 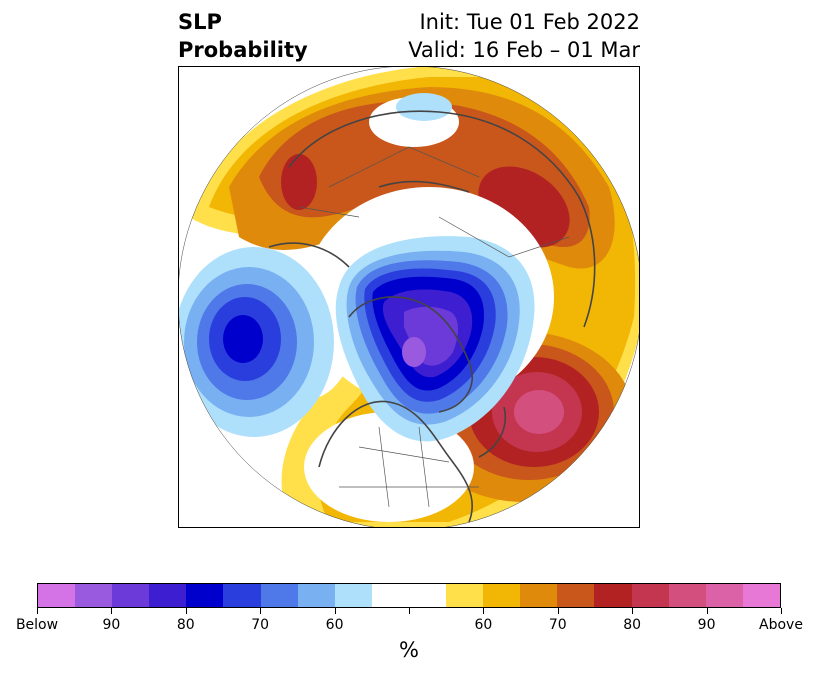 What do you see at coordinates (37, 625) in the screenshot?
I see `colorbar-tick-label: Below` at bounding box center [37, 625].